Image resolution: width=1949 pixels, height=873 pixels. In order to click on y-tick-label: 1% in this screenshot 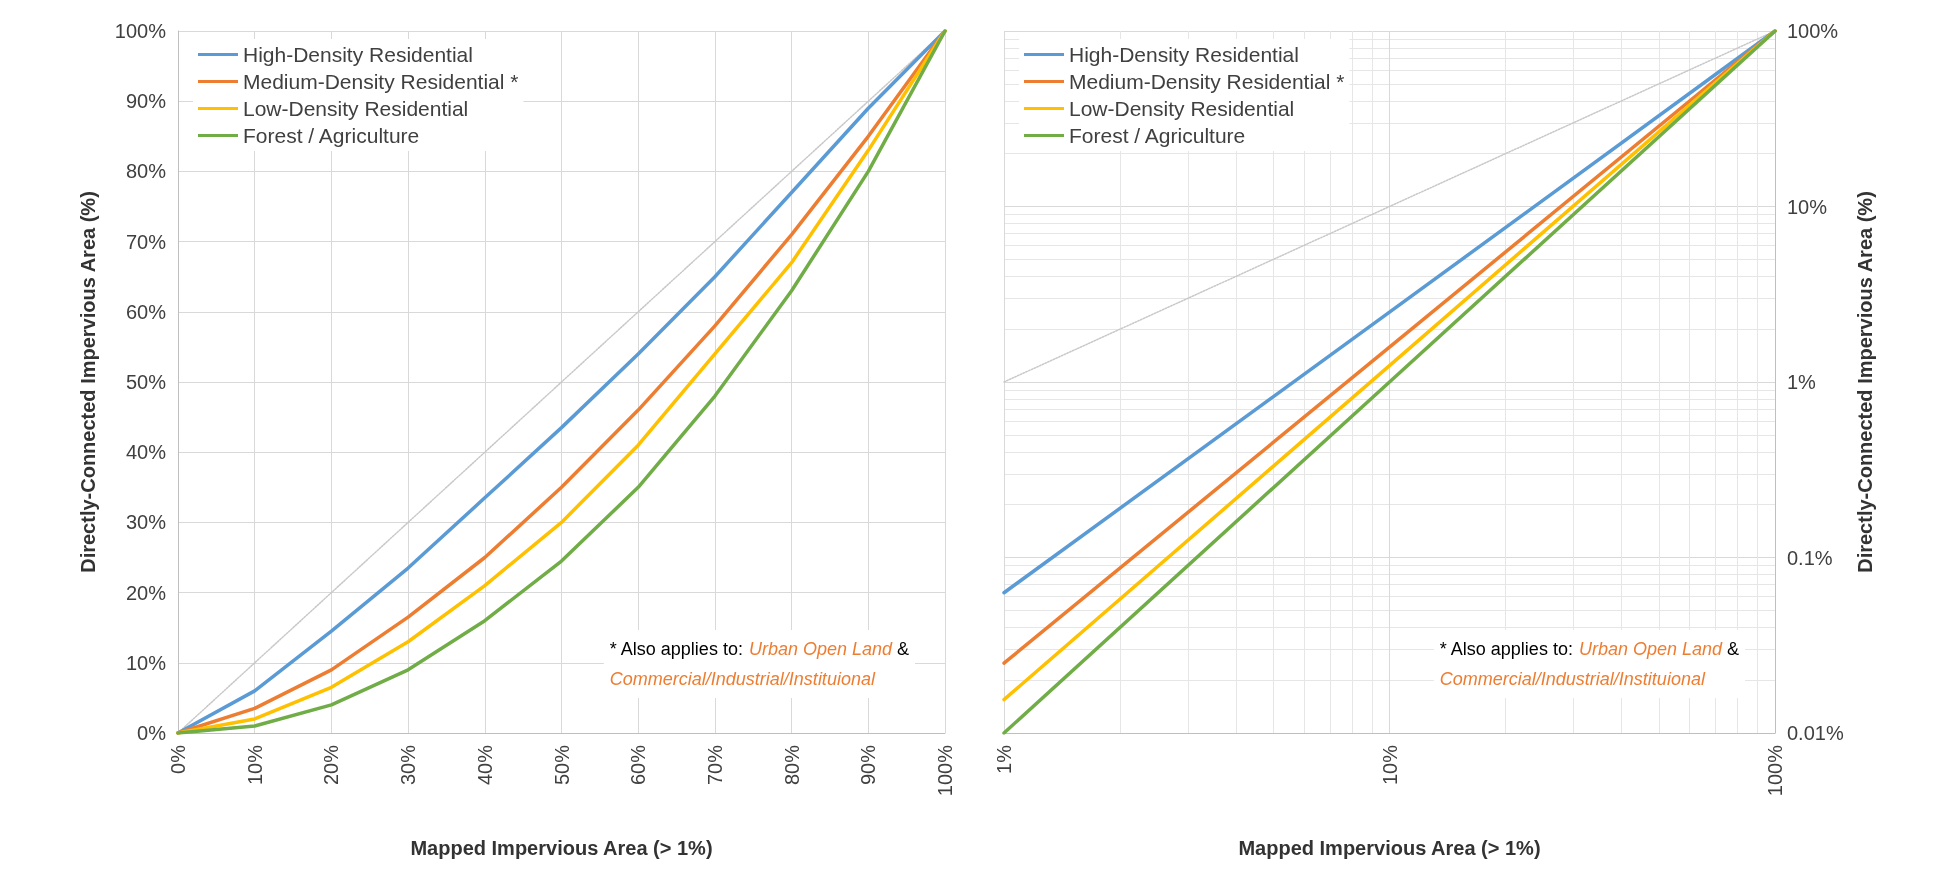, I will do `click(1802, 382)`.